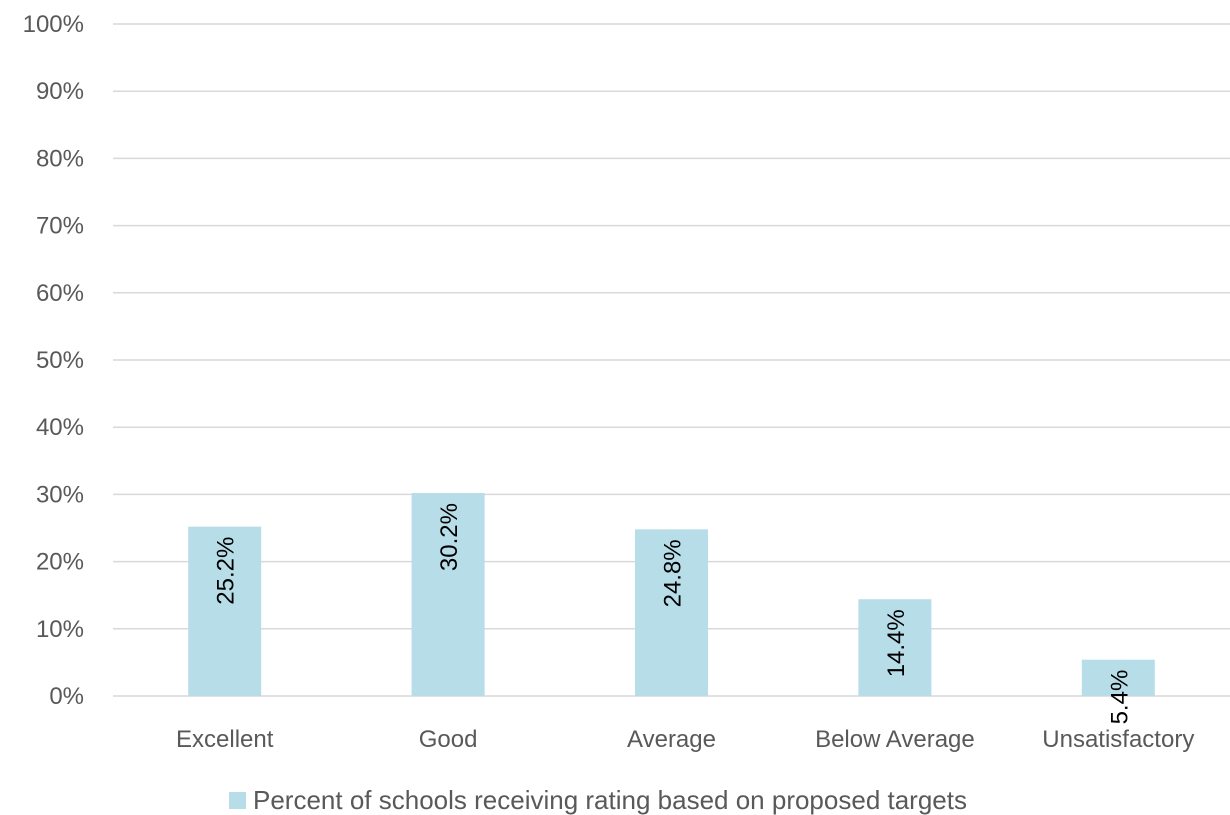  What do you see at coordinates (60, 158) in the screenshot?
I see `y-tick-label: 80%` at bounding box center [60, 158].